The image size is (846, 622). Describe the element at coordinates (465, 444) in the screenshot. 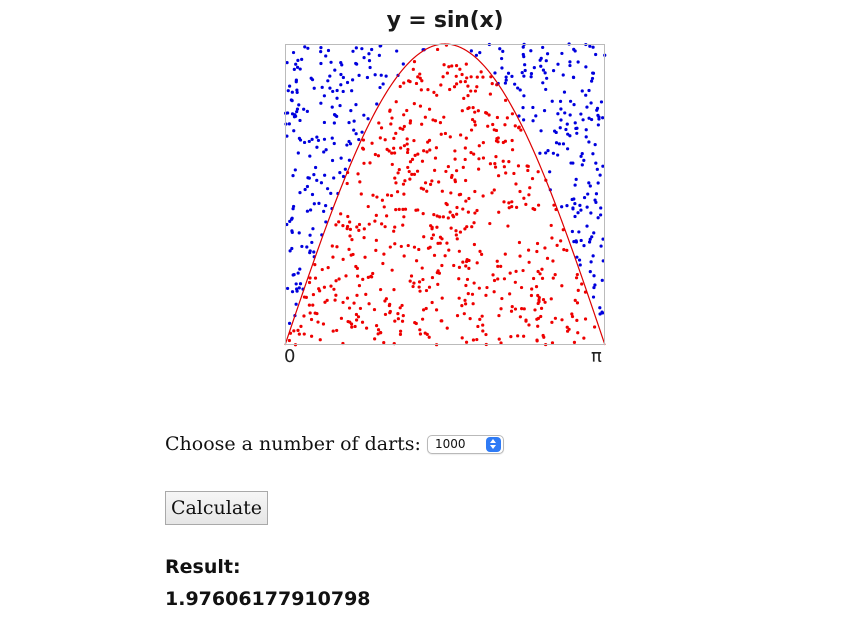

I see `darts-select: 1000` at that location.